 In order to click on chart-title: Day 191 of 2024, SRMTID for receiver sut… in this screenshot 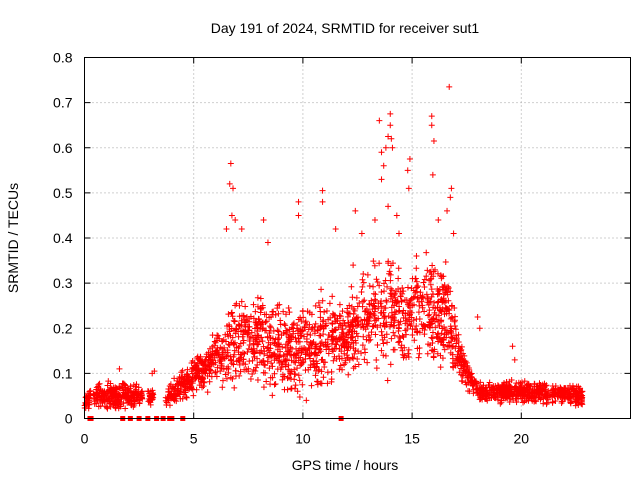, I will do `click(345, 28)`.